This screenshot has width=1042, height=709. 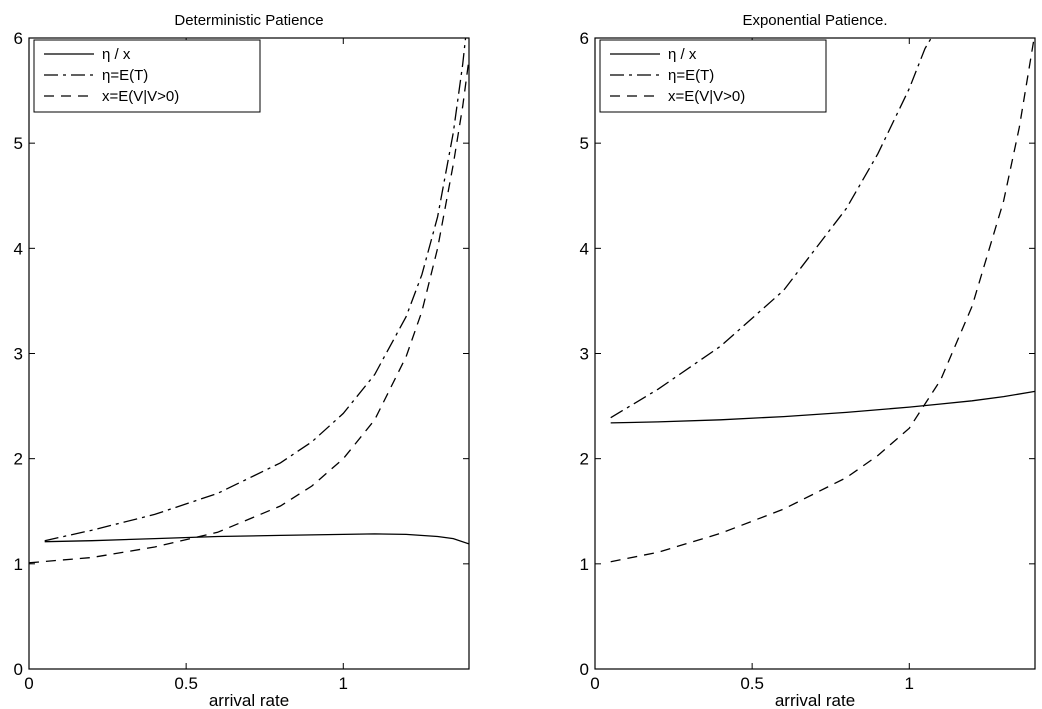 What do you see at coordinates (814, 20) in the screenshot?
I see `chart-title: Exponential Patience.` at bounding box center [814, 20].